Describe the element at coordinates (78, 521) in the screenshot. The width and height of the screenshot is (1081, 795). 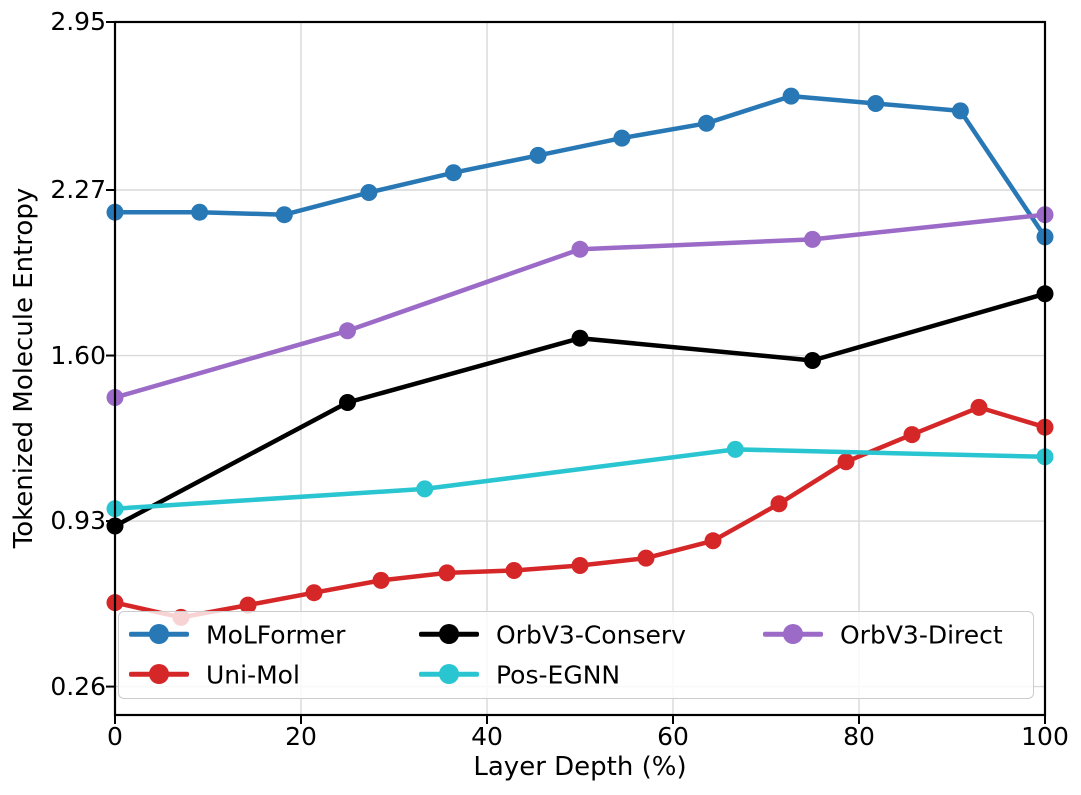
I see `y-tick-label: 0.93` at that location.